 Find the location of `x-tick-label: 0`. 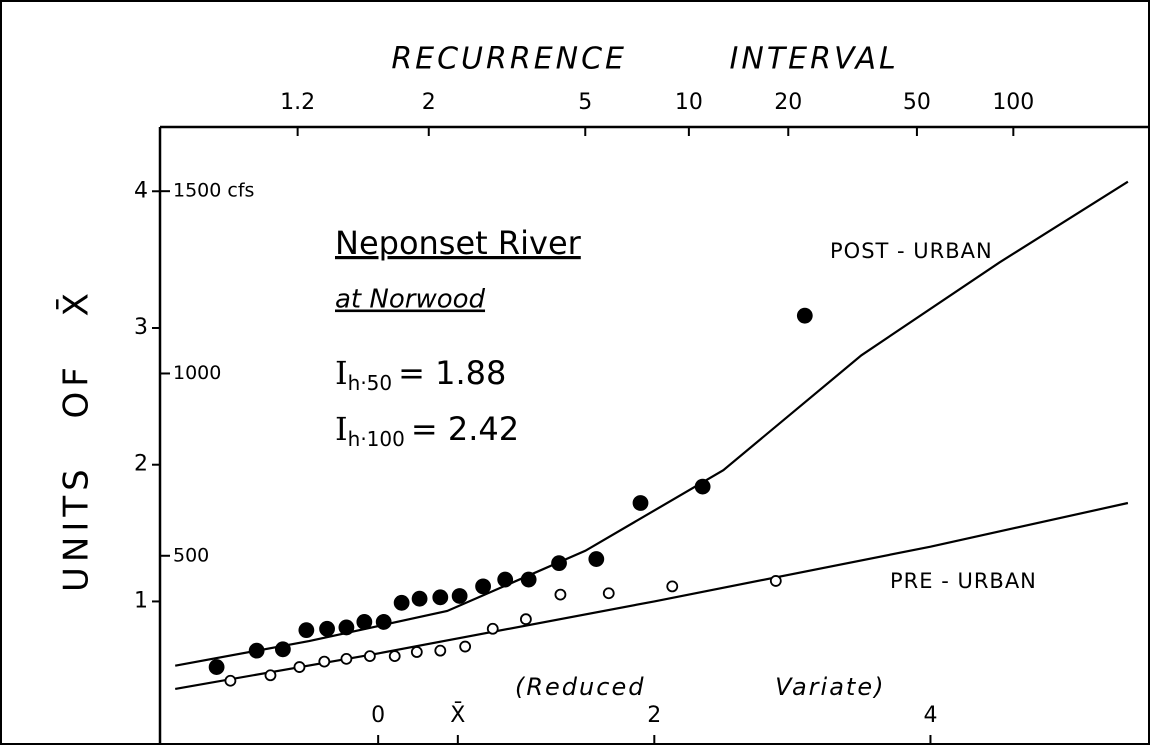

x-tick-label: 0 is located at coordinates (378, 715).